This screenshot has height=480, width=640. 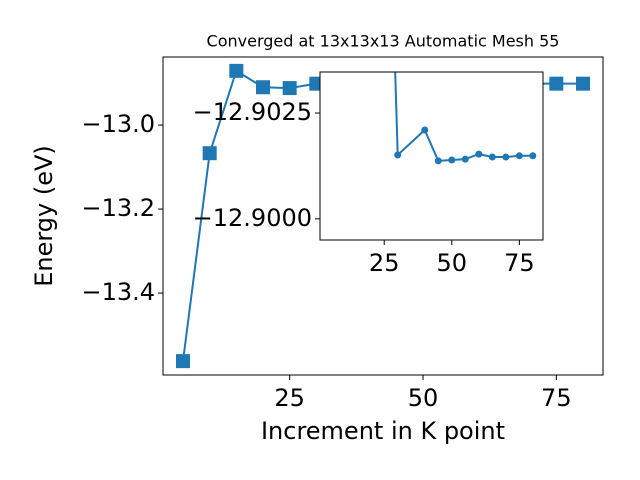 I want to click on axes-frame, so click(x=431, y=156).